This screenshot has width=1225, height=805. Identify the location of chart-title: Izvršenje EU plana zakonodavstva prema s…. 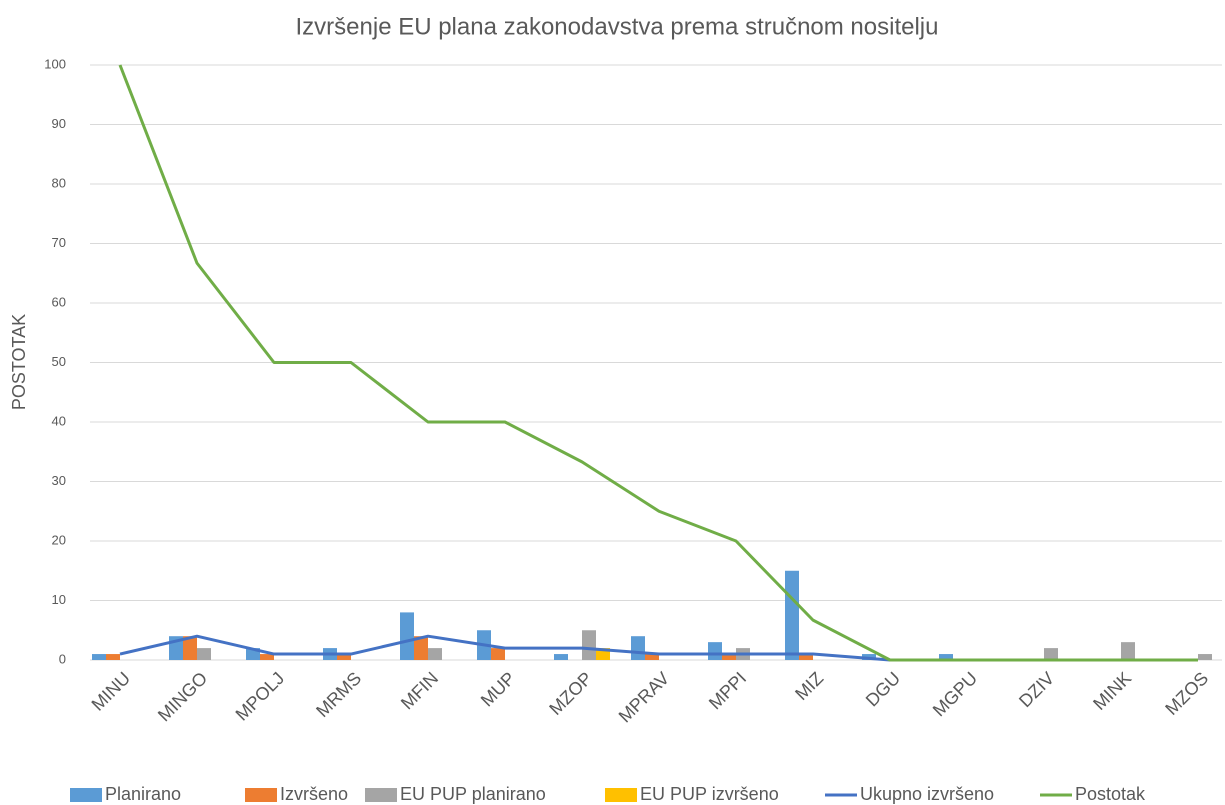
(617, 26).